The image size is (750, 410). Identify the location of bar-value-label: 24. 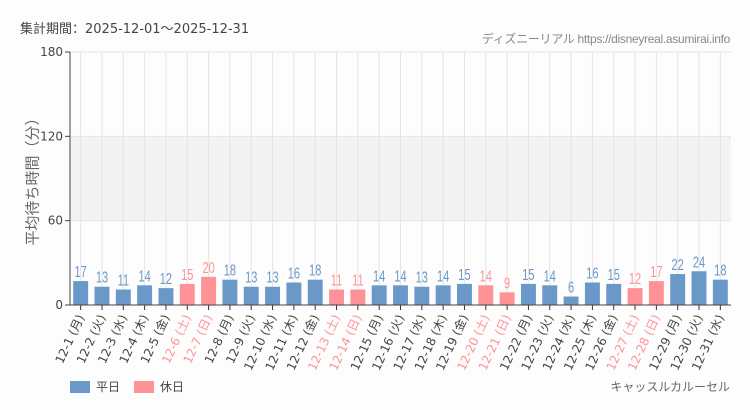
(699, 261).